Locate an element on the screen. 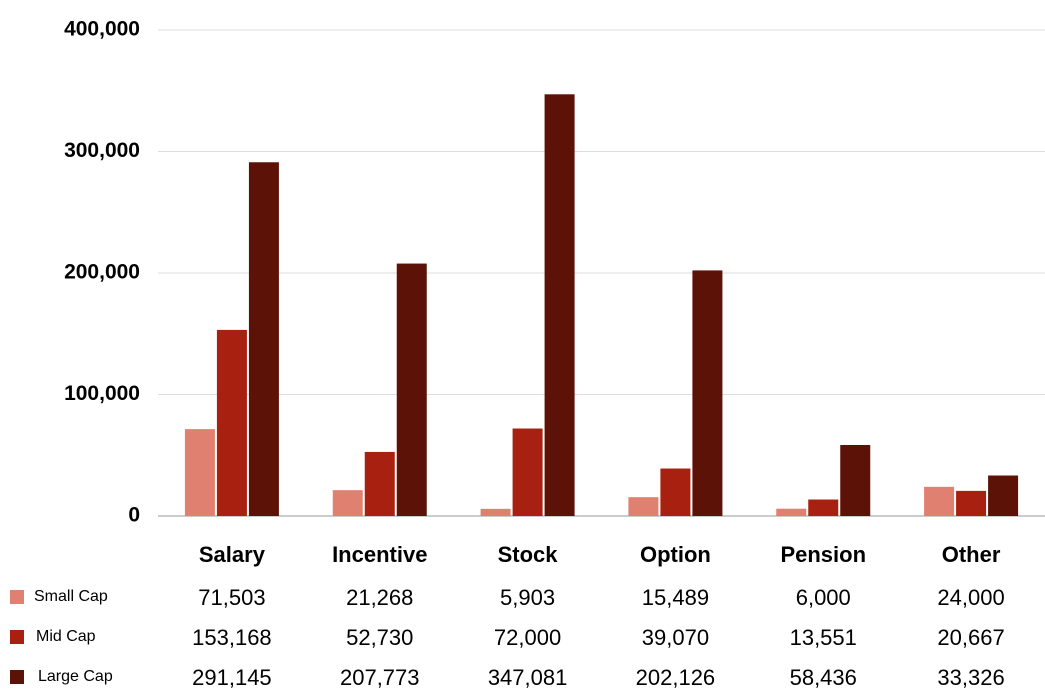  table-value: 347,081 is located at coordinates (528, 677).